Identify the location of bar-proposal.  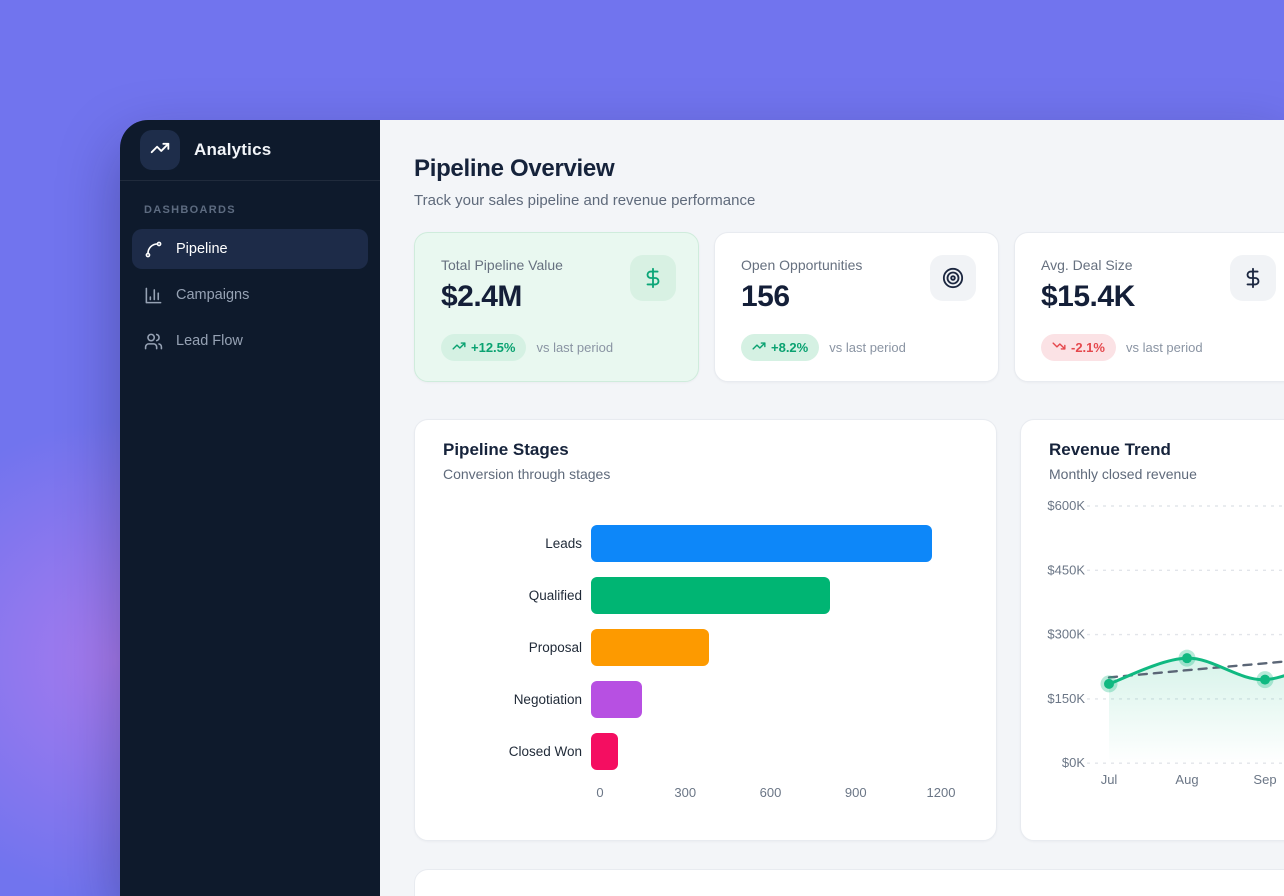
(650, 647).